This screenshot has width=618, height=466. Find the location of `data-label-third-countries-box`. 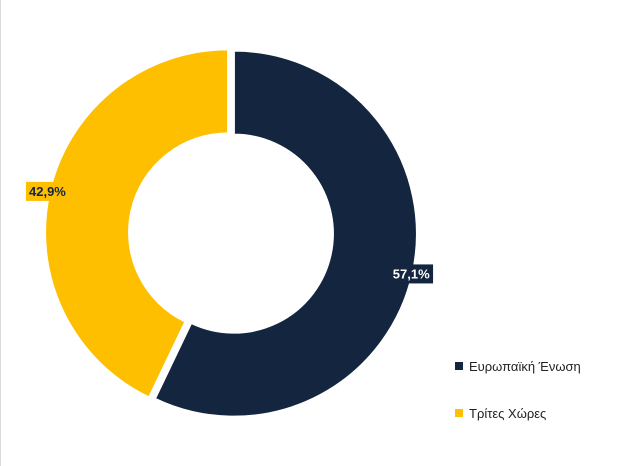

data-label-third-countries-box is located at coordinates (48, 191).